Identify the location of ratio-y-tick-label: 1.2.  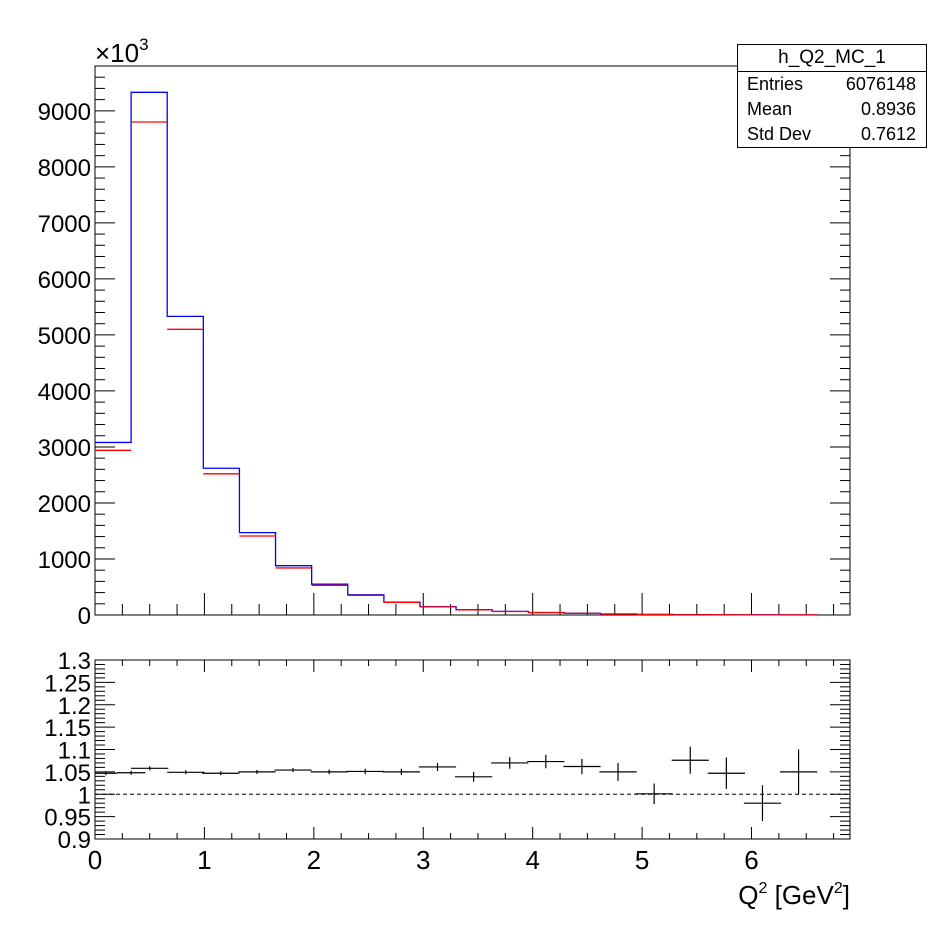
(74, 706).